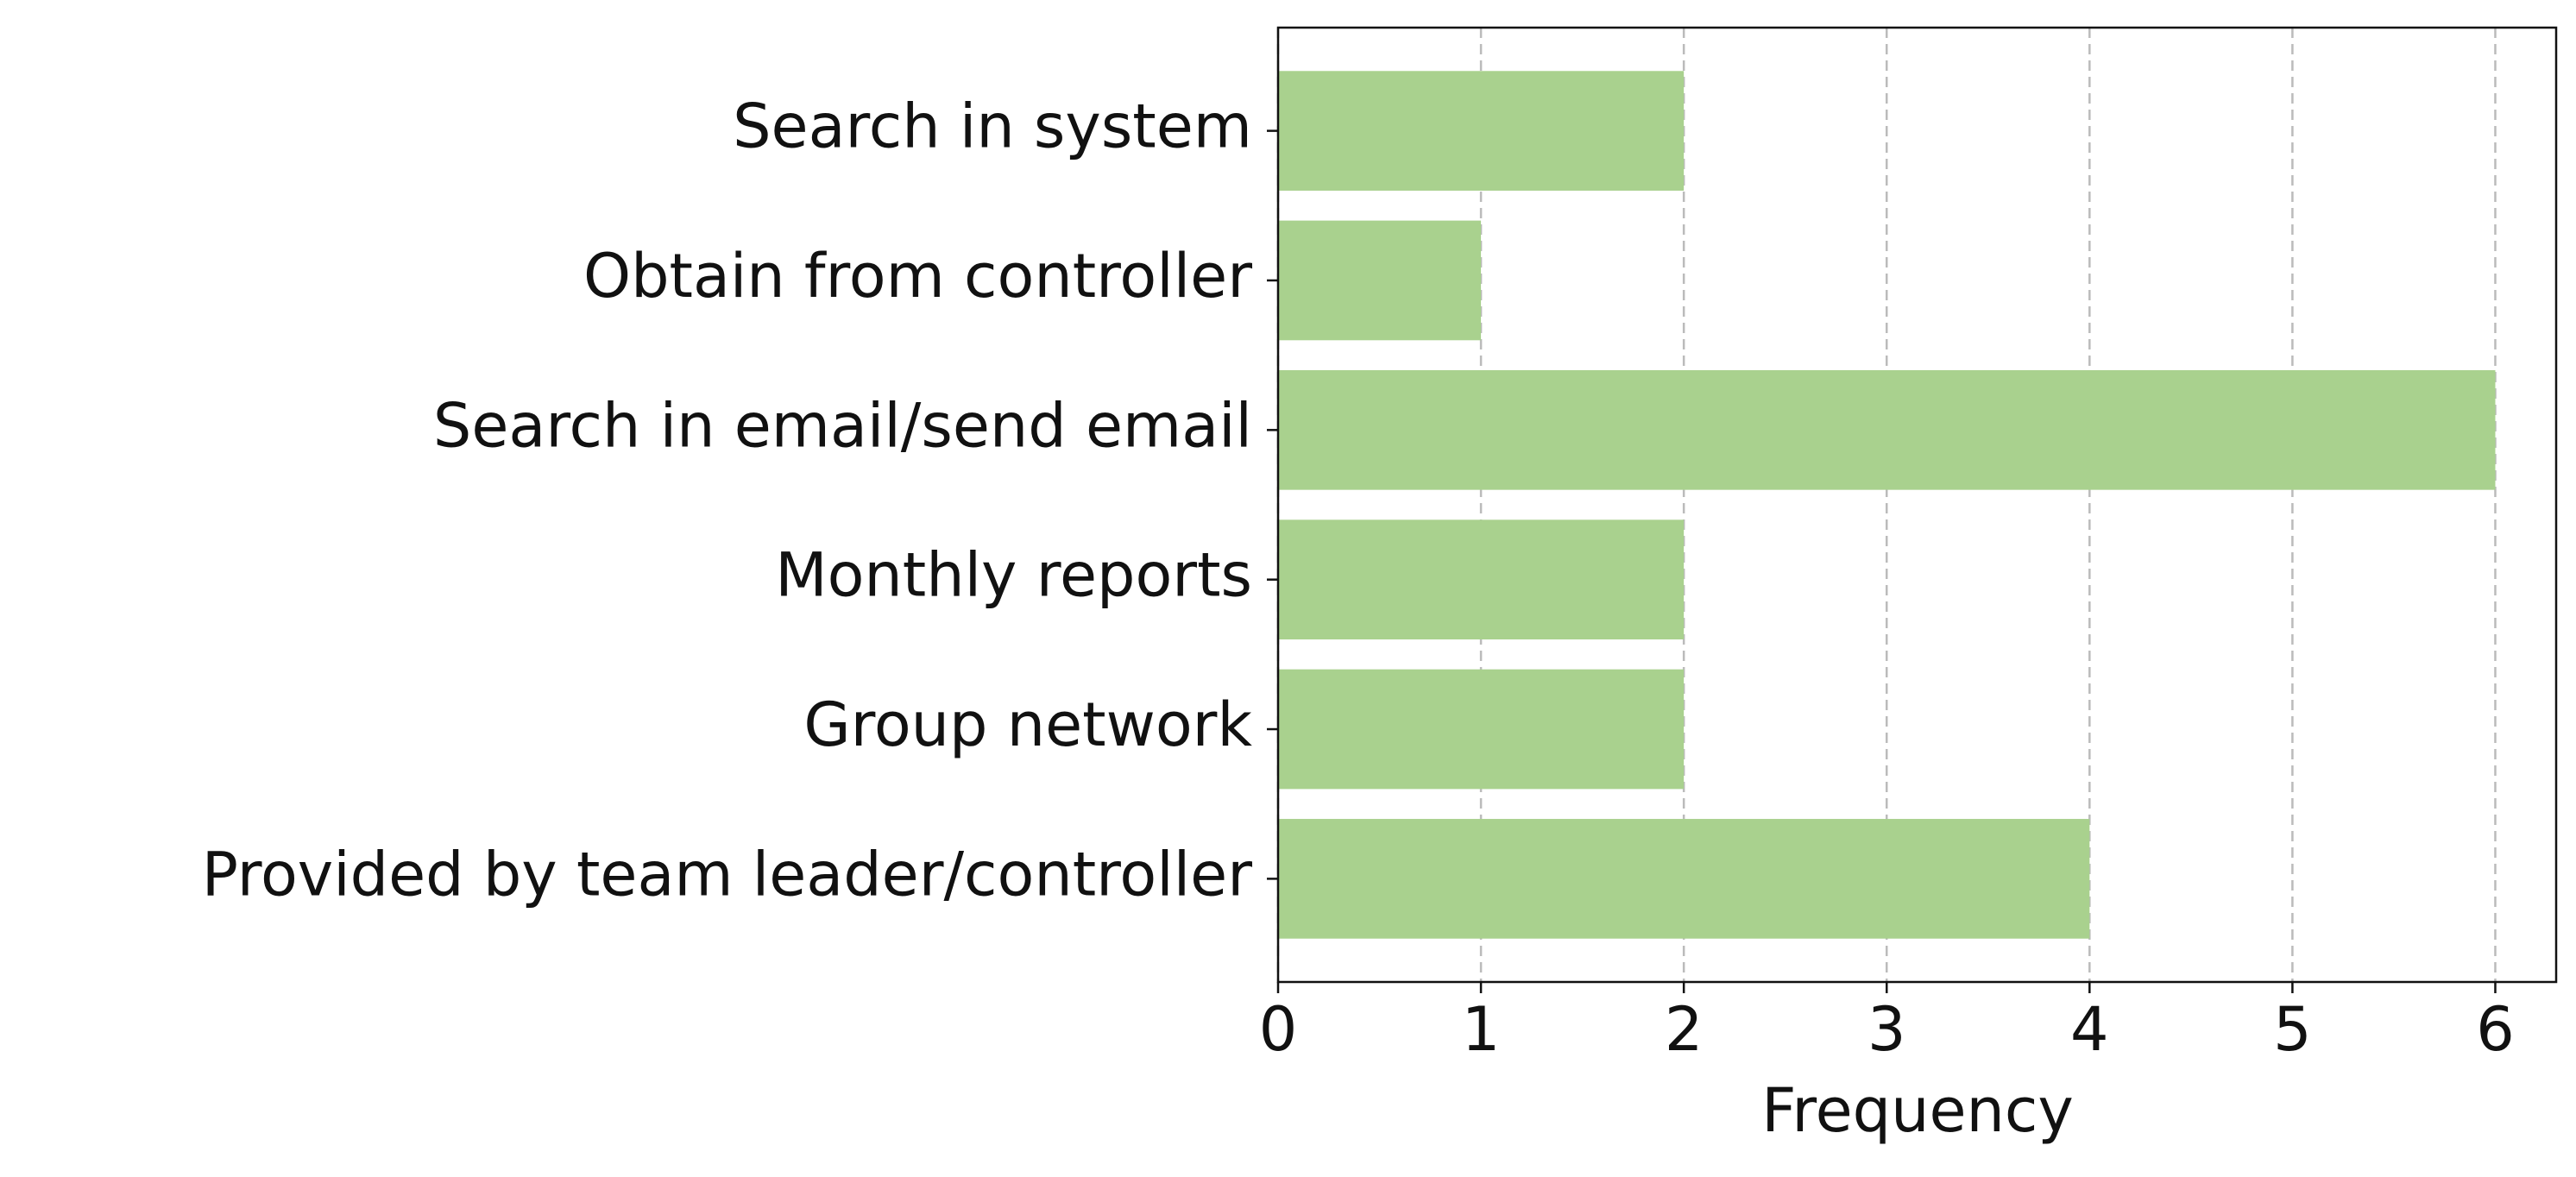  Describe the element at coordinates (1013, 575) in the screenshot. I see `y-tick-label: Monthly reports` at that location.